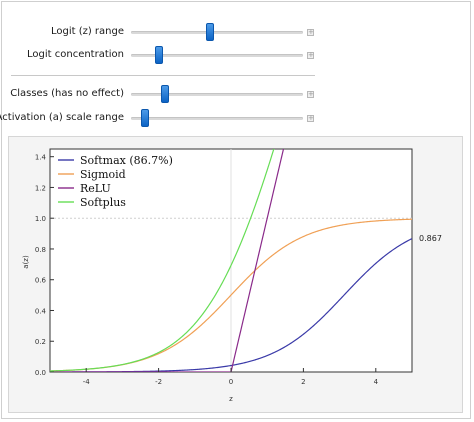 The image size is (474, 422). I want to click on divider, so click(163, 75).